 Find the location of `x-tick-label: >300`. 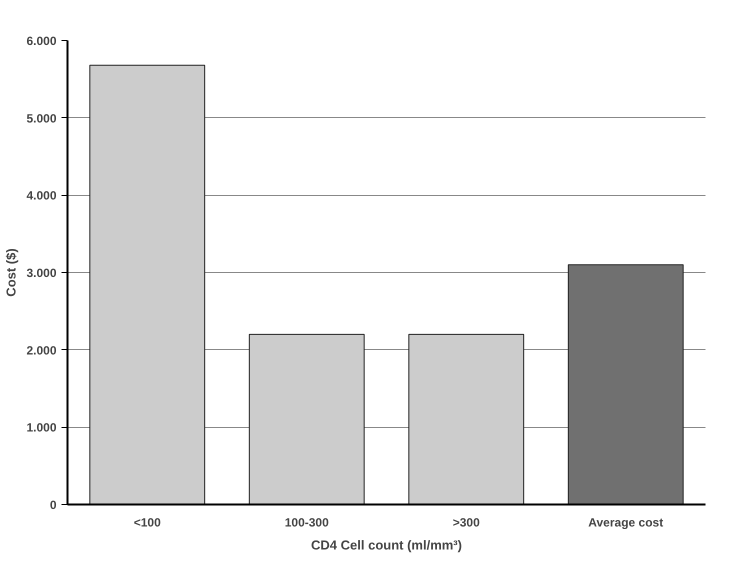

x-tick-label: >300 is located at coordinates (466, 523).